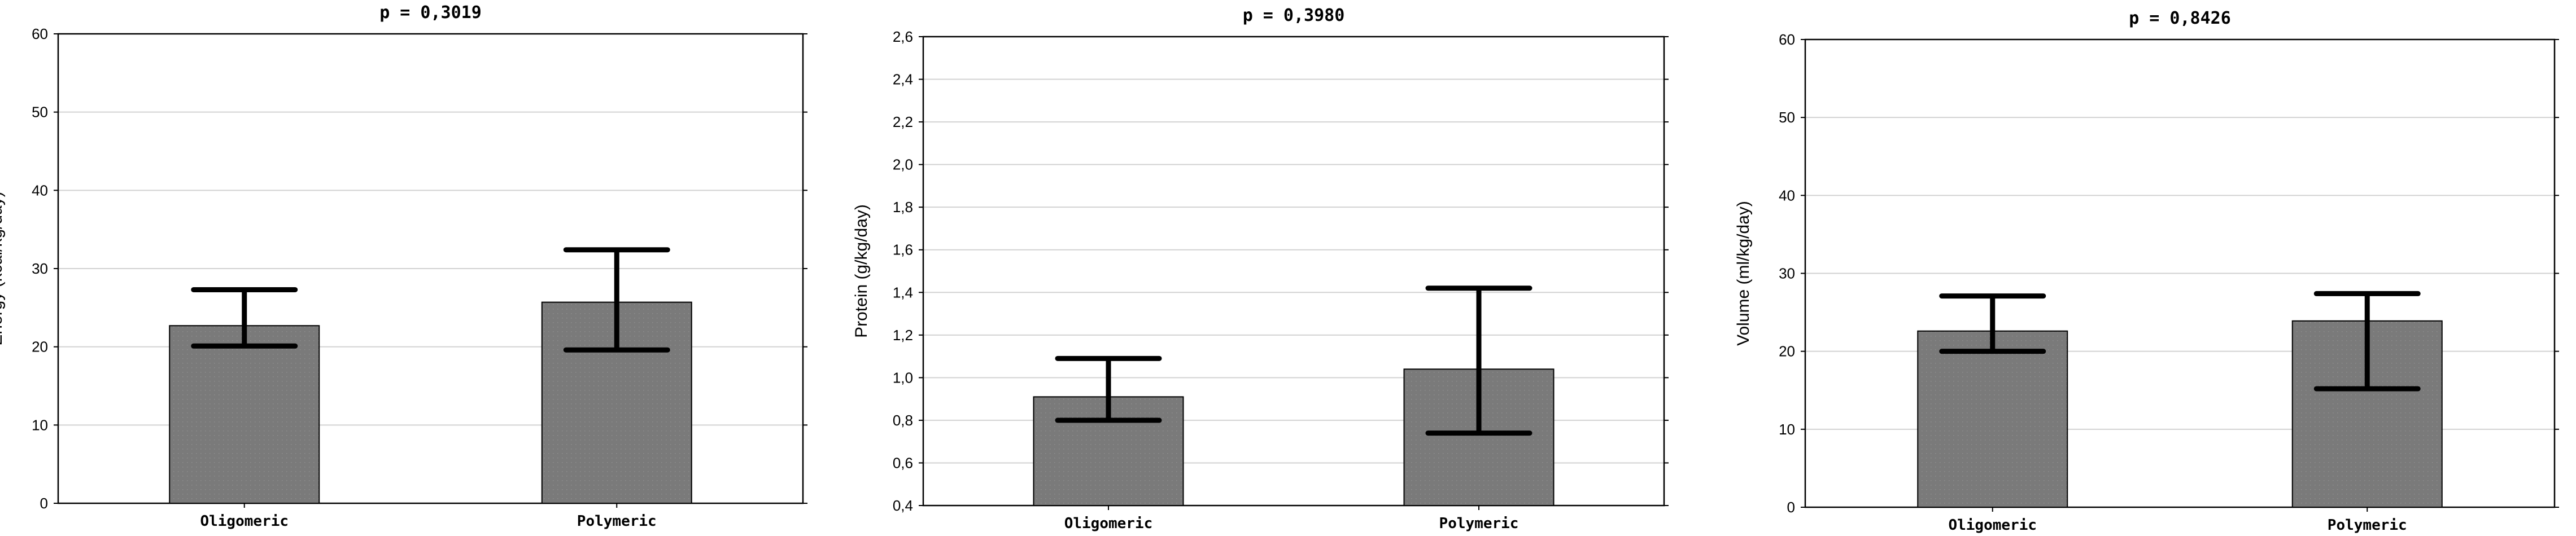  Describe the element at coordinates (2180, 18) in the screenshot. I see `chart-title: p = 0,8426` at that location.